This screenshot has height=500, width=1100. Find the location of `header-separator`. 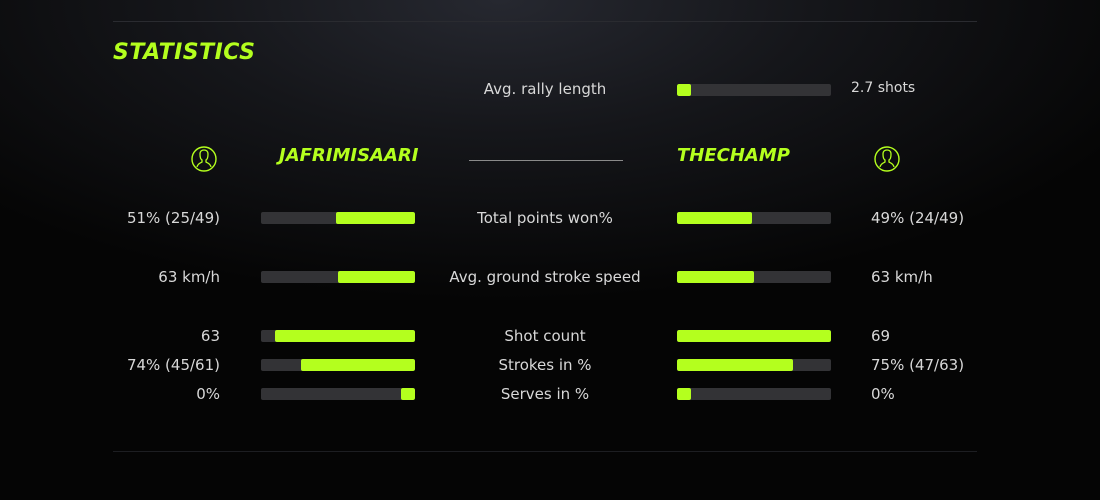

header-separator is located at coordinates (546, 160).